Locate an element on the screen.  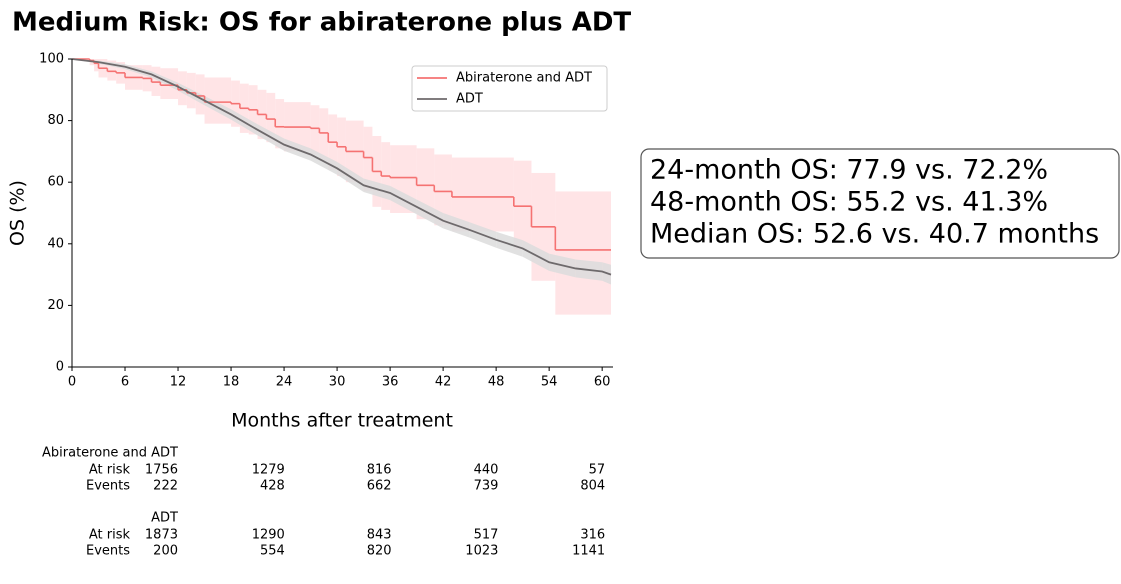
legend-box is located at coordinates (509, 88).